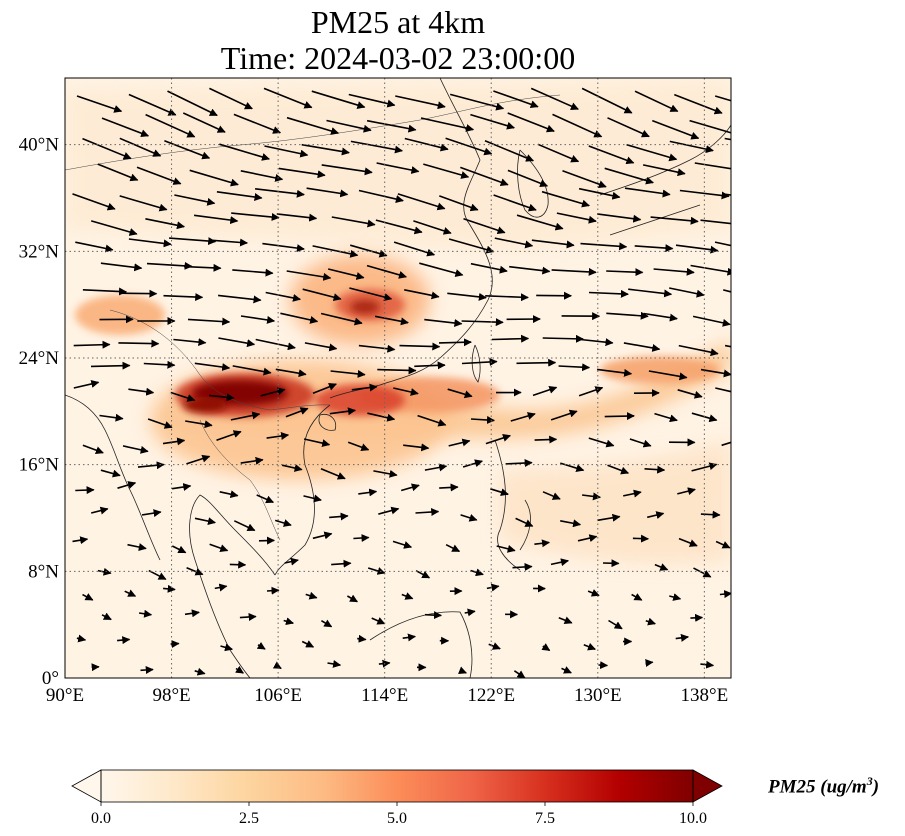 The height and width of the screenshot is (836, 905). I want to click on colorbar-extend-min, so click(86, 786).